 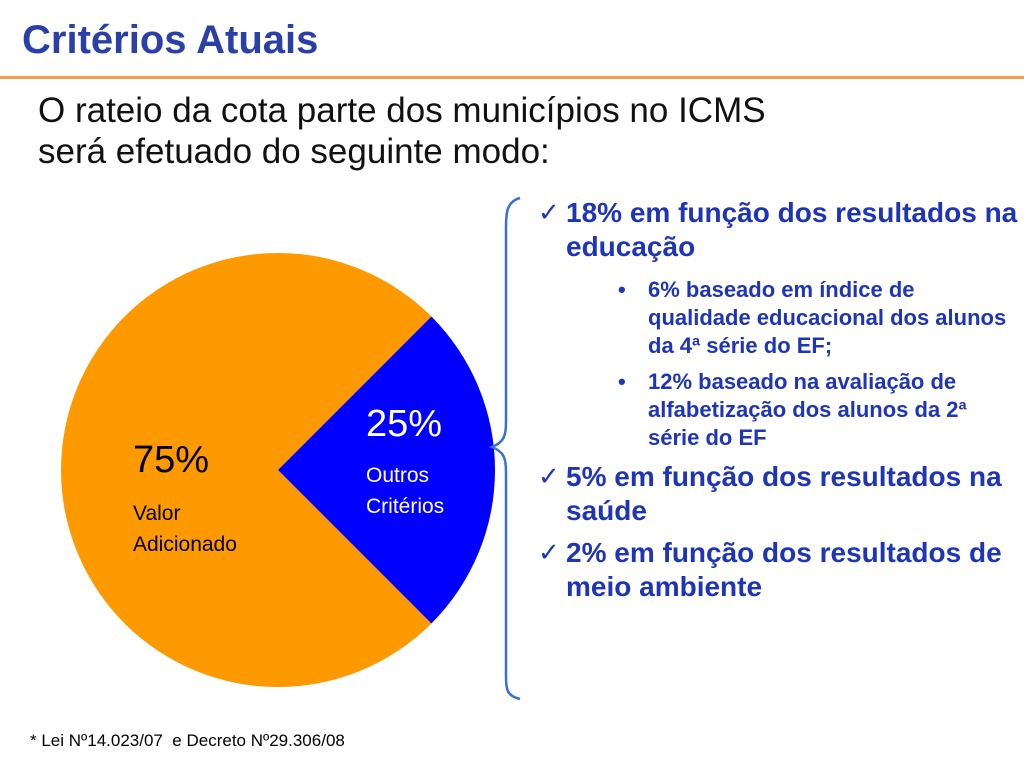 What do you see at coordinates (170, 40) in the screenshot?
I see `page-title: Critérios Atuais` at bounding box center [170, 40].